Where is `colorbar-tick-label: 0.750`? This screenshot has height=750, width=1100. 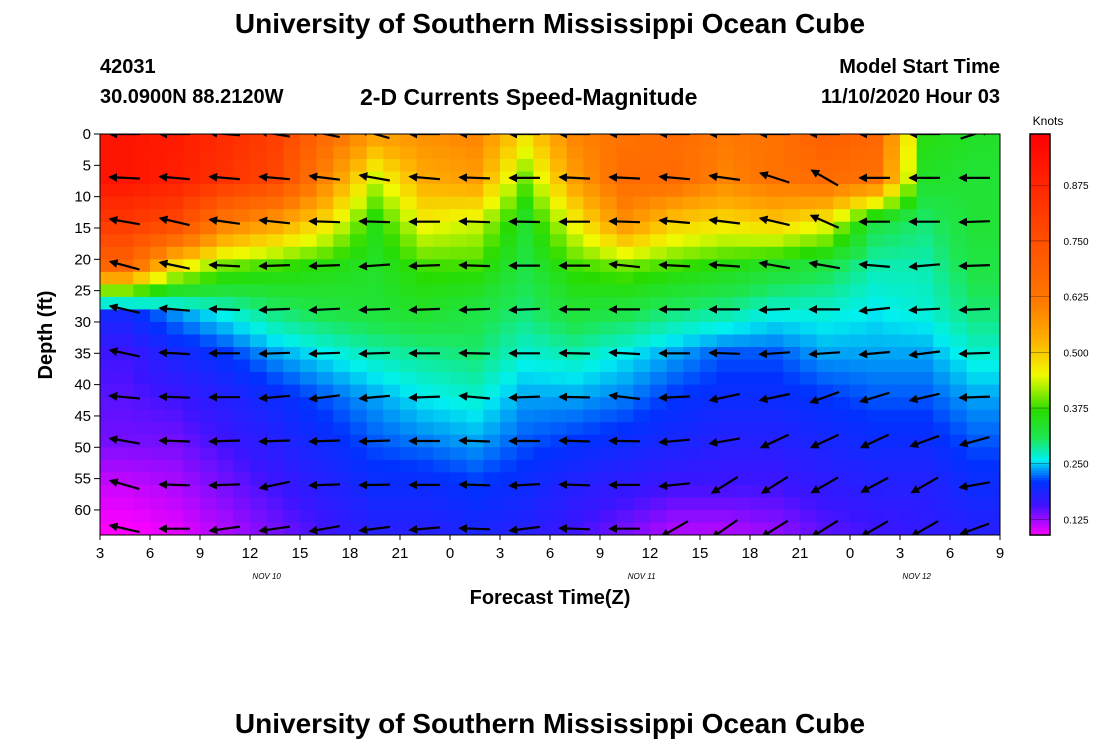 colorbar-tick-label: 0.750 is located at coordinates (1075, 242).